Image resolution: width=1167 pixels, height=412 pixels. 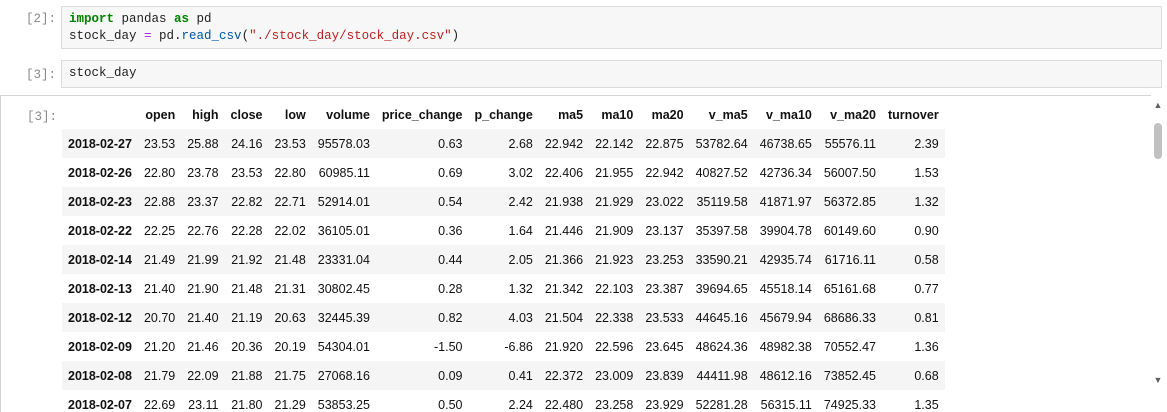 What do you see at coordinates (450, 259) in the screenshot?
I see `table-cell: 0.44` at bounding box center [450, 259].